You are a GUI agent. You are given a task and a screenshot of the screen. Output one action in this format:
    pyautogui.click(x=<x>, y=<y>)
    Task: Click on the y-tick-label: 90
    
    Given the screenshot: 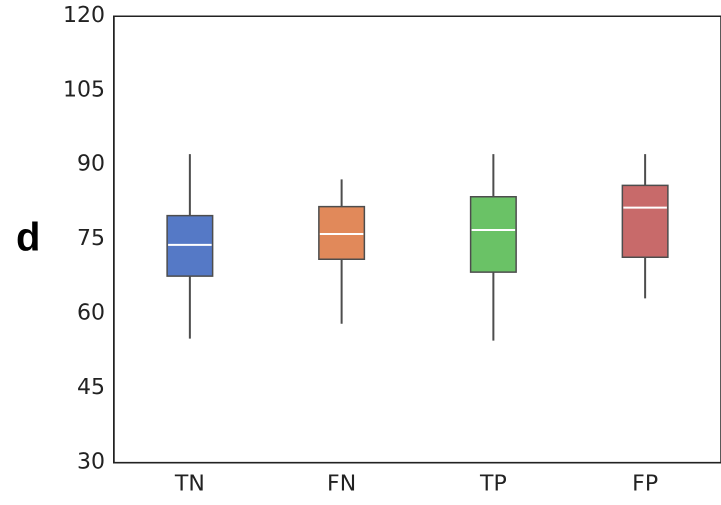 What is the action you would take?
    pyautogui.click(x=90, y=164)
    